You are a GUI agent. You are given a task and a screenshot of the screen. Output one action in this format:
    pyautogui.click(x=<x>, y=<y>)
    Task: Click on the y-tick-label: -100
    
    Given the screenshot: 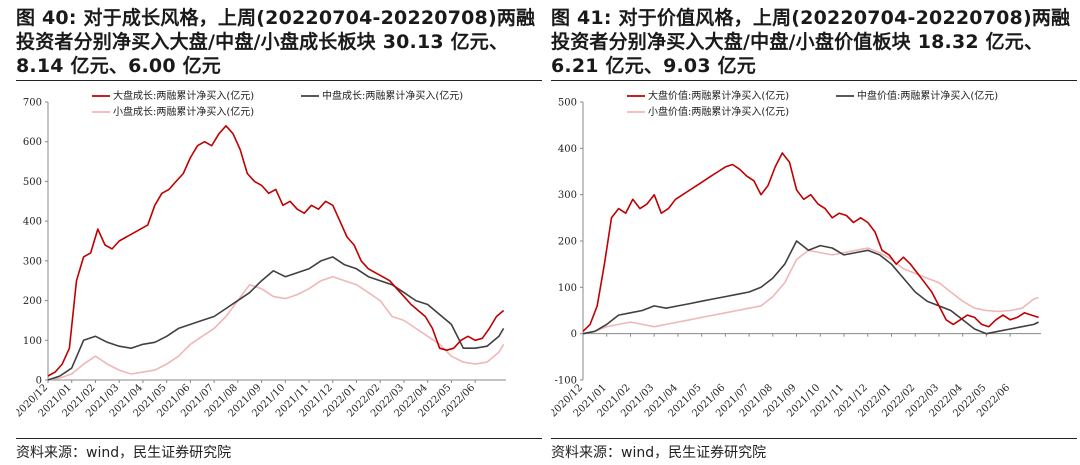 What is the action you would take?
    pyautogui.click(x=566, y=381)
    